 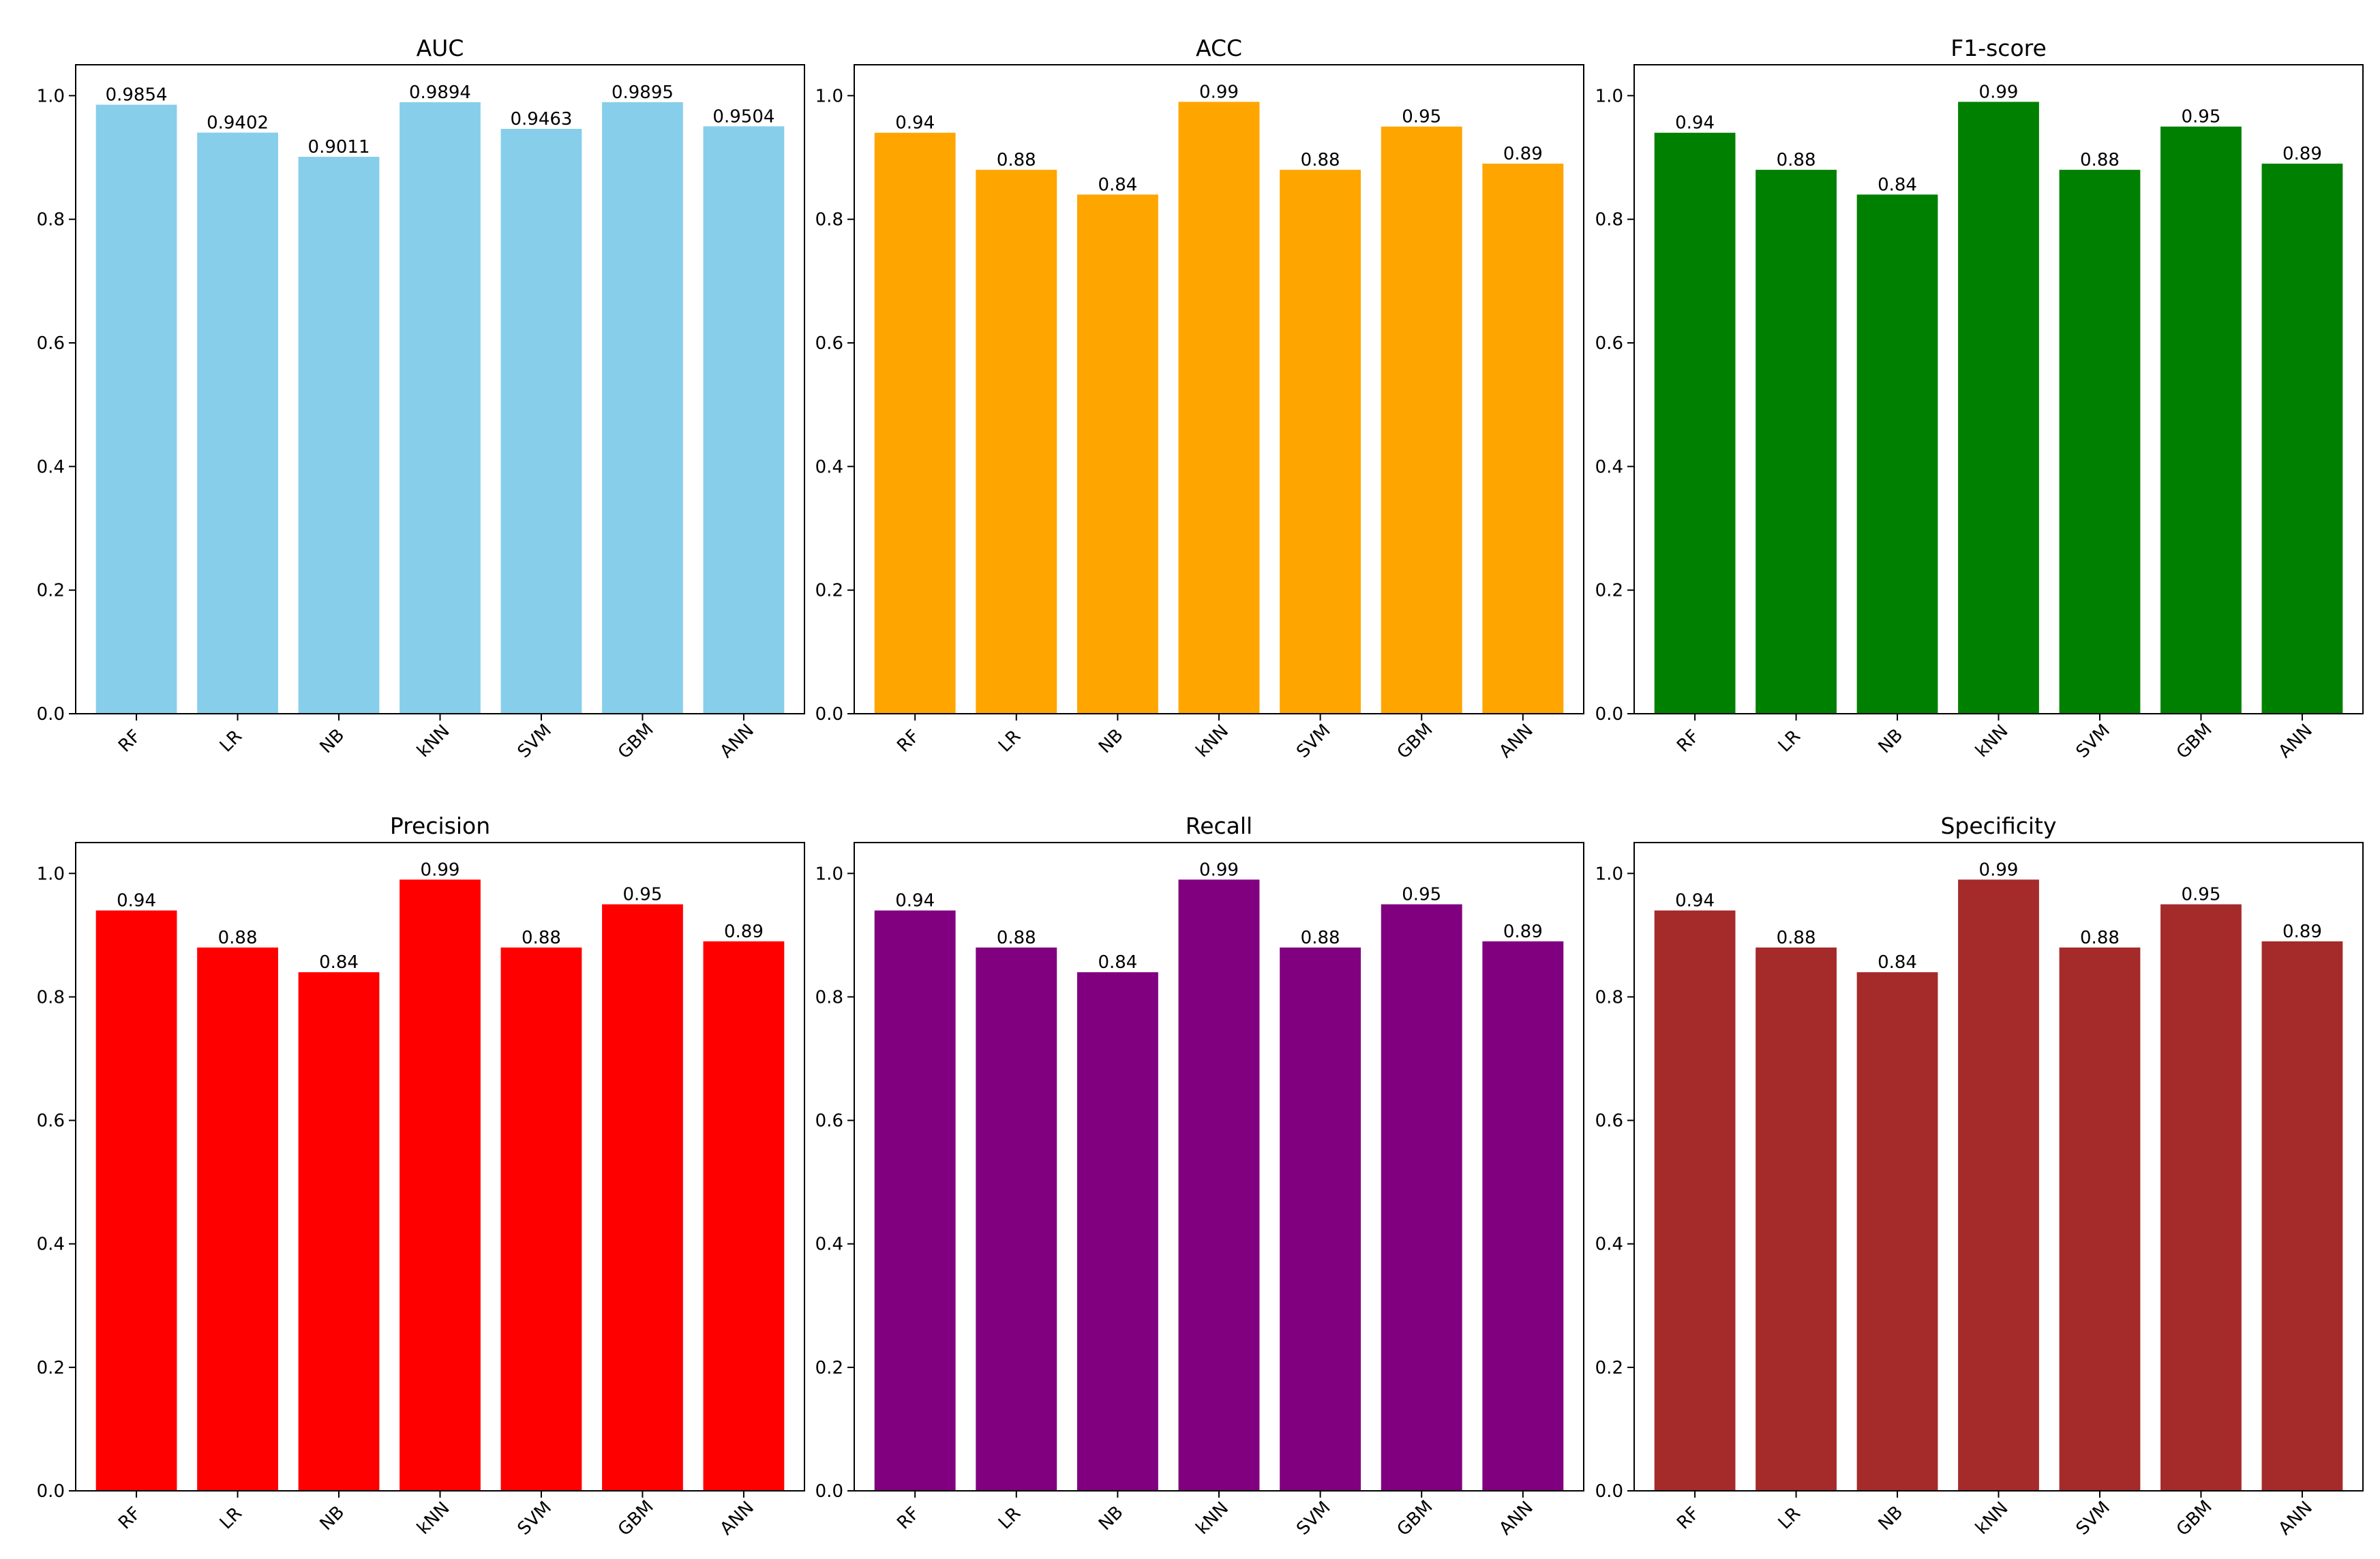 What do you see at coordinates (339, 147) in the screenshot?
I see `bar-value-label: 0.9011` at bounding box center [339, 147].